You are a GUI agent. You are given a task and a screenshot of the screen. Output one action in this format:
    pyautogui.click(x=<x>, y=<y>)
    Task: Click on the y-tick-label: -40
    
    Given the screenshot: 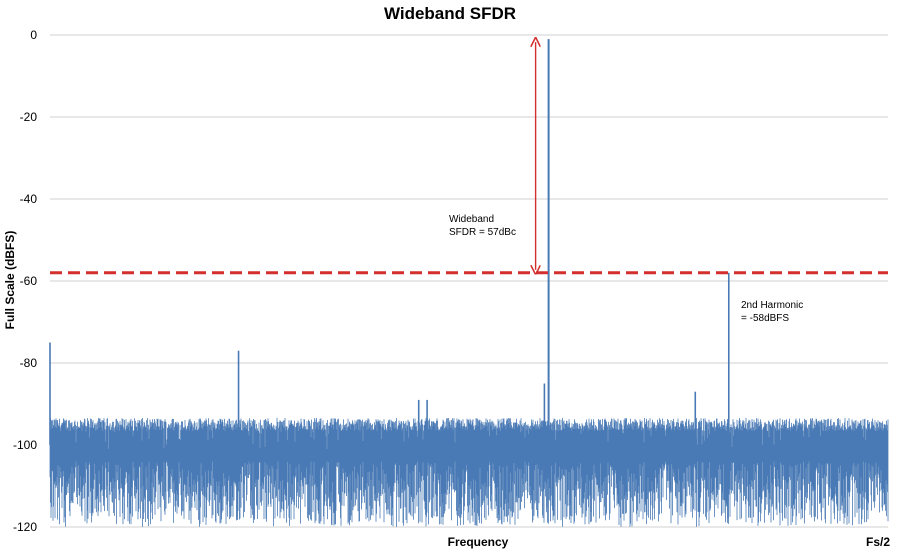 What is the action you would take?
    pyautogui.click(x=29, y=199)
    